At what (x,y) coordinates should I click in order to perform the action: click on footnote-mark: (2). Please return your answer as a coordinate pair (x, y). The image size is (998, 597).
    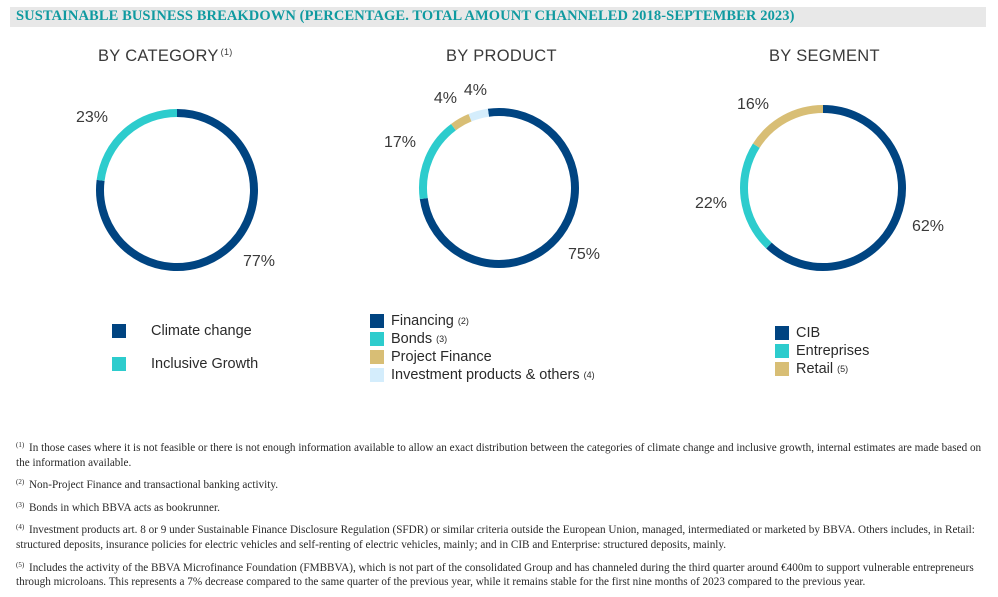
    Looking at the image, I should click on (20, 482).